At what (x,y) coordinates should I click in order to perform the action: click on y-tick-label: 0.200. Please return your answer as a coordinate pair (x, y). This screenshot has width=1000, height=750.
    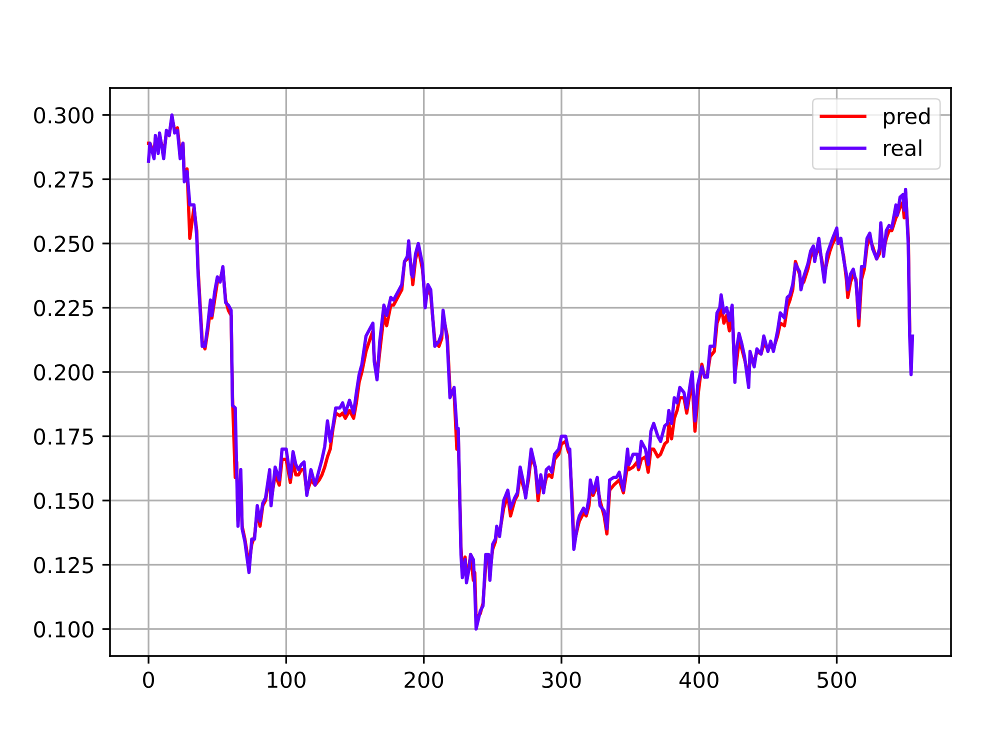
    Looking at the image, I should click on (64, 372).